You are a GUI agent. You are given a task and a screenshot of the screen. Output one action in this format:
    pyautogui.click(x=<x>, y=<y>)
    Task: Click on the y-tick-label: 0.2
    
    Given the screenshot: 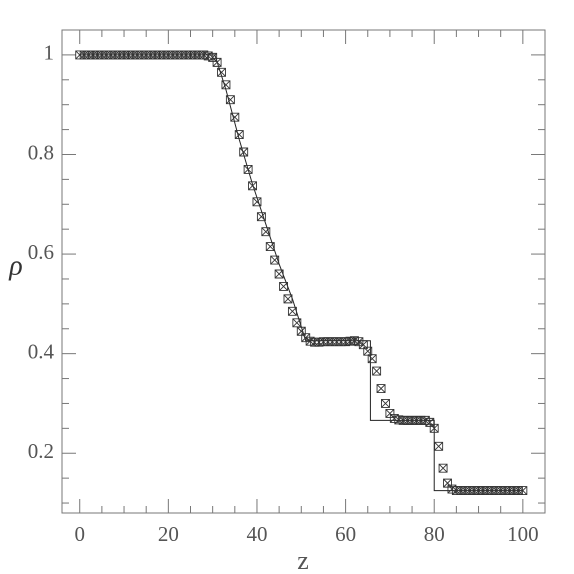 What is the action you would take?
    pyautogui.click(x=41, y=451)
    